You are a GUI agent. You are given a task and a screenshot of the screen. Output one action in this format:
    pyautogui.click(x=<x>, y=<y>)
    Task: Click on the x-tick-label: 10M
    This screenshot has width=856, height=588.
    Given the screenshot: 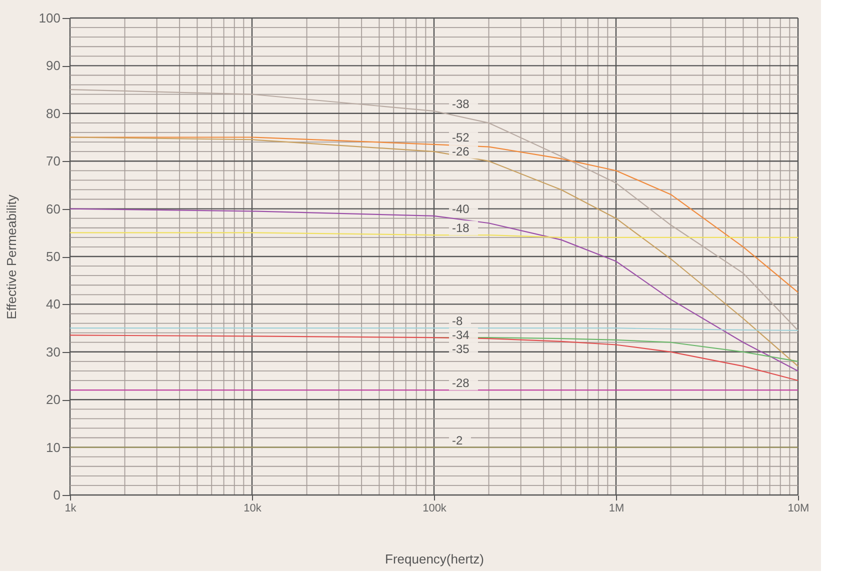 What is the action you would take?
    pyautogui.click(x=799, y=508)
    